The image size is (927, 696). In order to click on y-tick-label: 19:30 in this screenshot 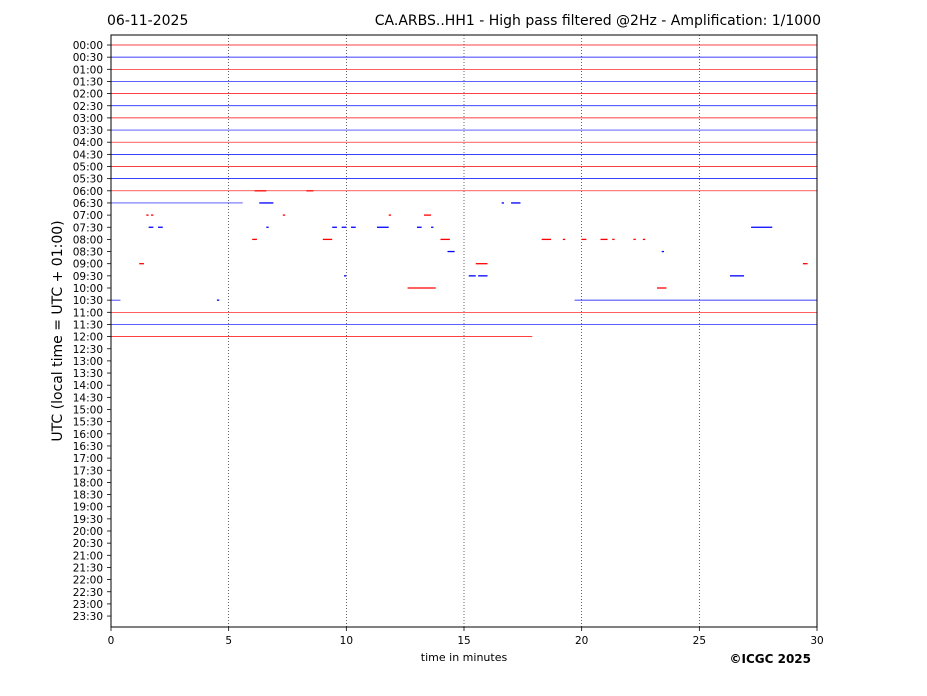, I will do `click(88, 520)`.